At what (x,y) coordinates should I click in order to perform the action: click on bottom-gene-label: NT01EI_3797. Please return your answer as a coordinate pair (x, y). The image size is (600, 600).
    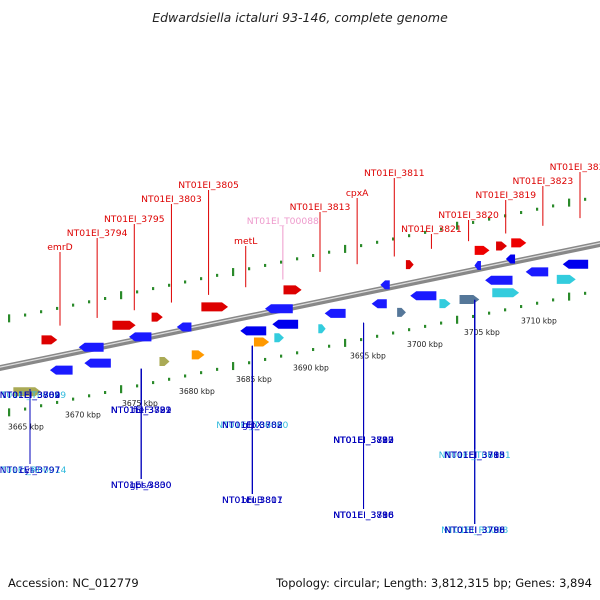
    Looking at the image, I should click on (30, 470).